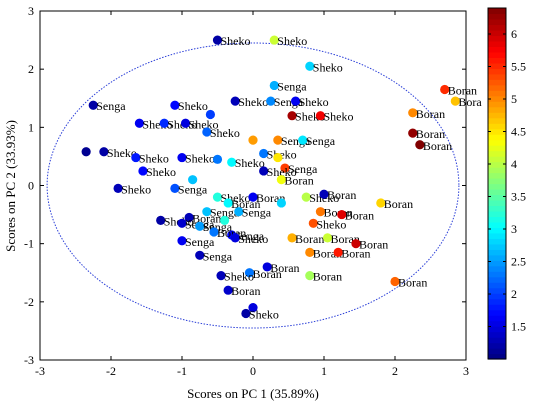 The width and height of the screenshot is (550, 405). What do you see at coordinates (111, 371) in the screenshot?
I see `x-tick-label: -2` at bounding box center [111, 371].